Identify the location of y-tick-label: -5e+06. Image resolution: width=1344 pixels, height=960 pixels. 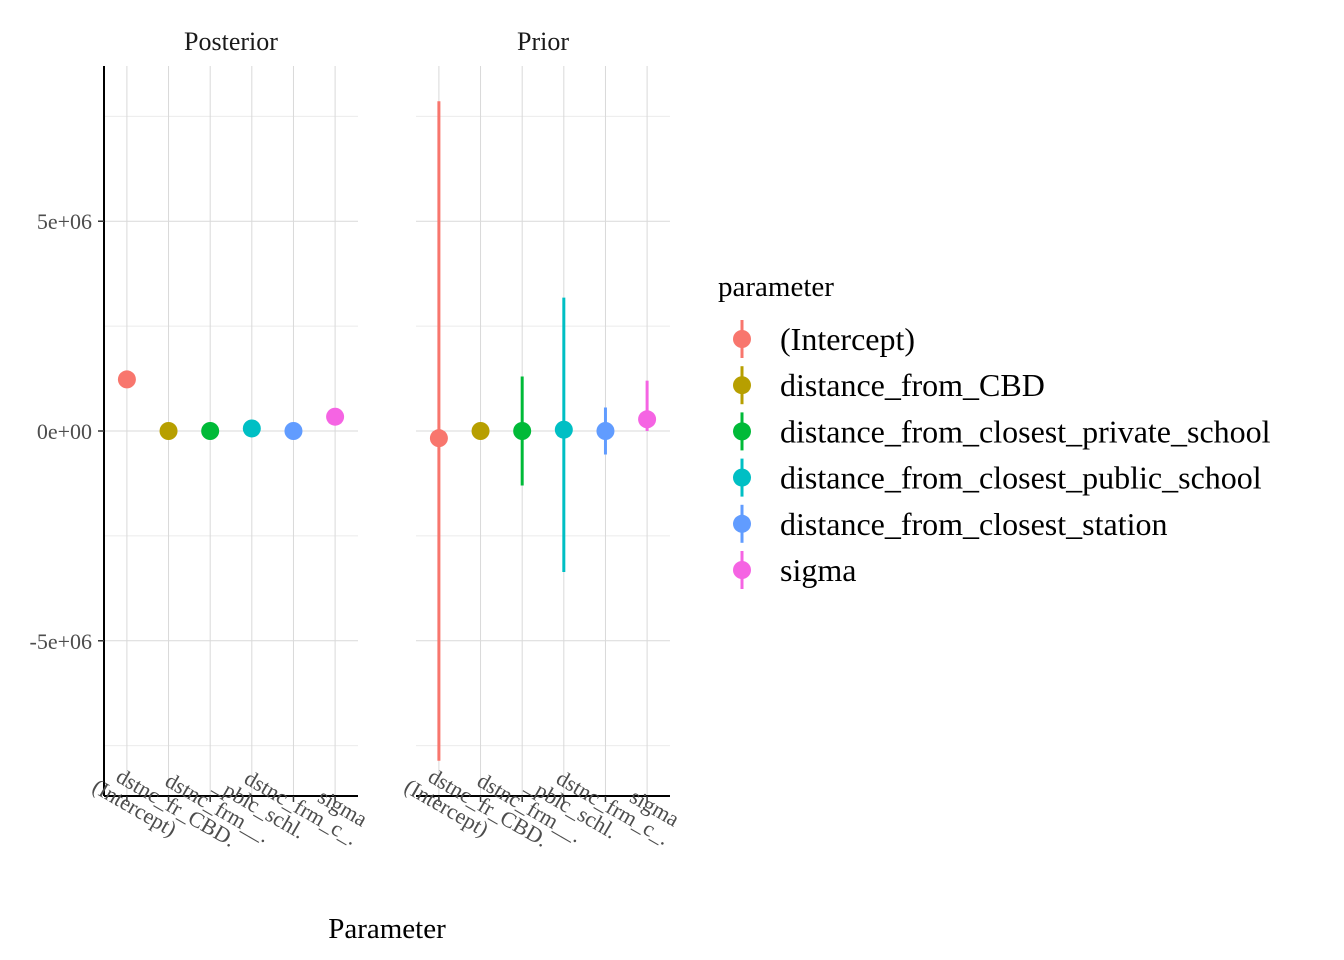
(61, 641).